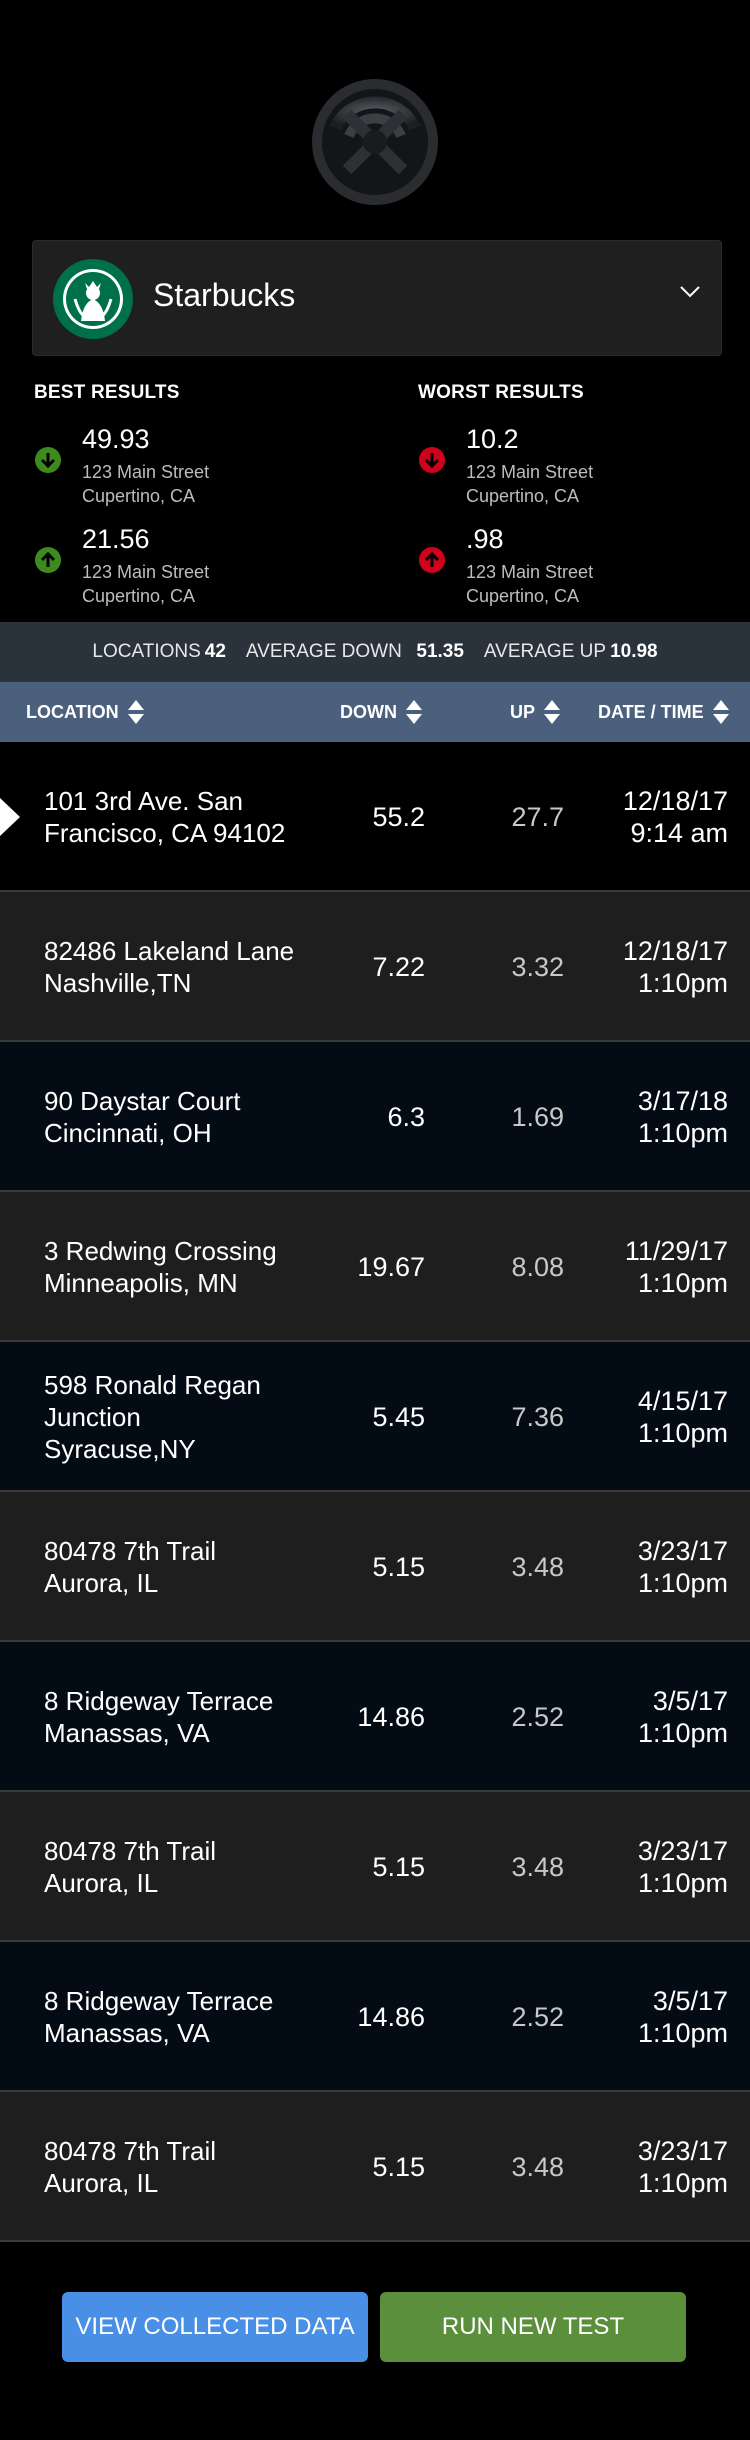 The height and width of the screenshot is (2440, 750). I want to click on row-location: 90 Daystar Court Cincinnati, OH, so click(142, 1117).